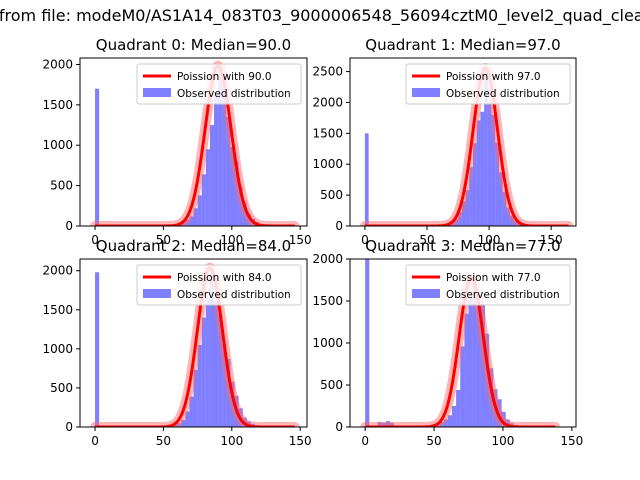 This screenshot has width=640, height=480. I want to click on subplot-title: Quadrant 3: Median=77.0, so click(462, 246).